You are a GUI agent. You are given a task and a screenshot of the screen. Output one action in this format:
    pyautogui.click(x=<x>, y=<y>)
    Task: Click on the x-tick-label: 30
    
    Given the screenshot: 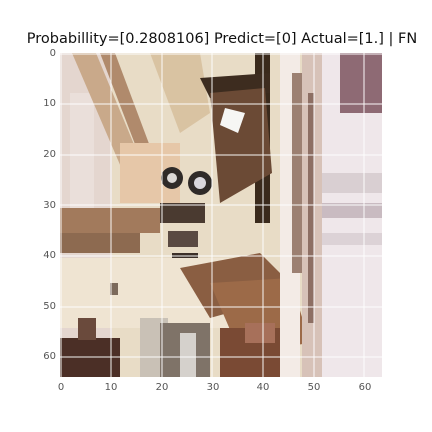 What is the action you would take?
    pyautogui.click(x=213, y=387)
    